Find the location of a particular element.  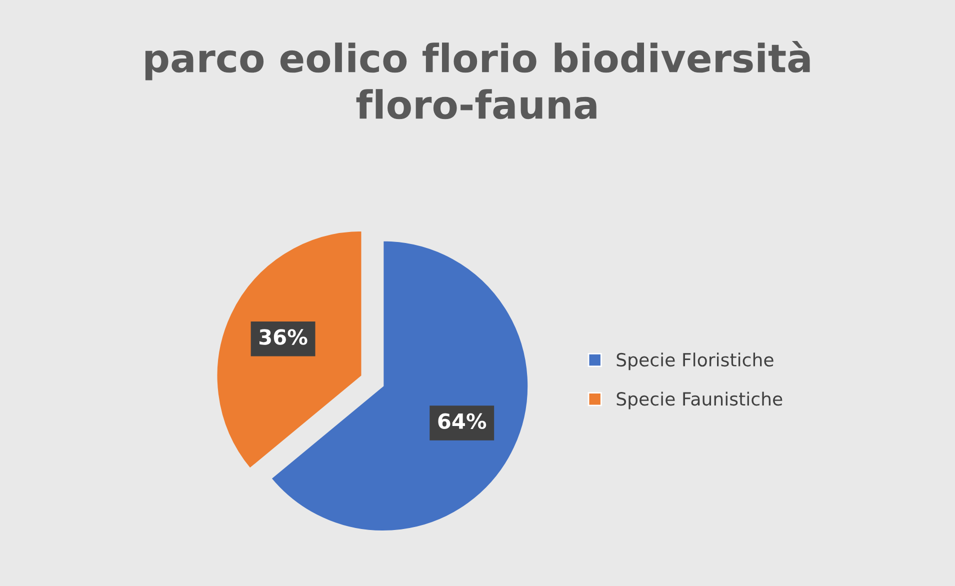

data-label: 36% is located at coordinates (283, 337).